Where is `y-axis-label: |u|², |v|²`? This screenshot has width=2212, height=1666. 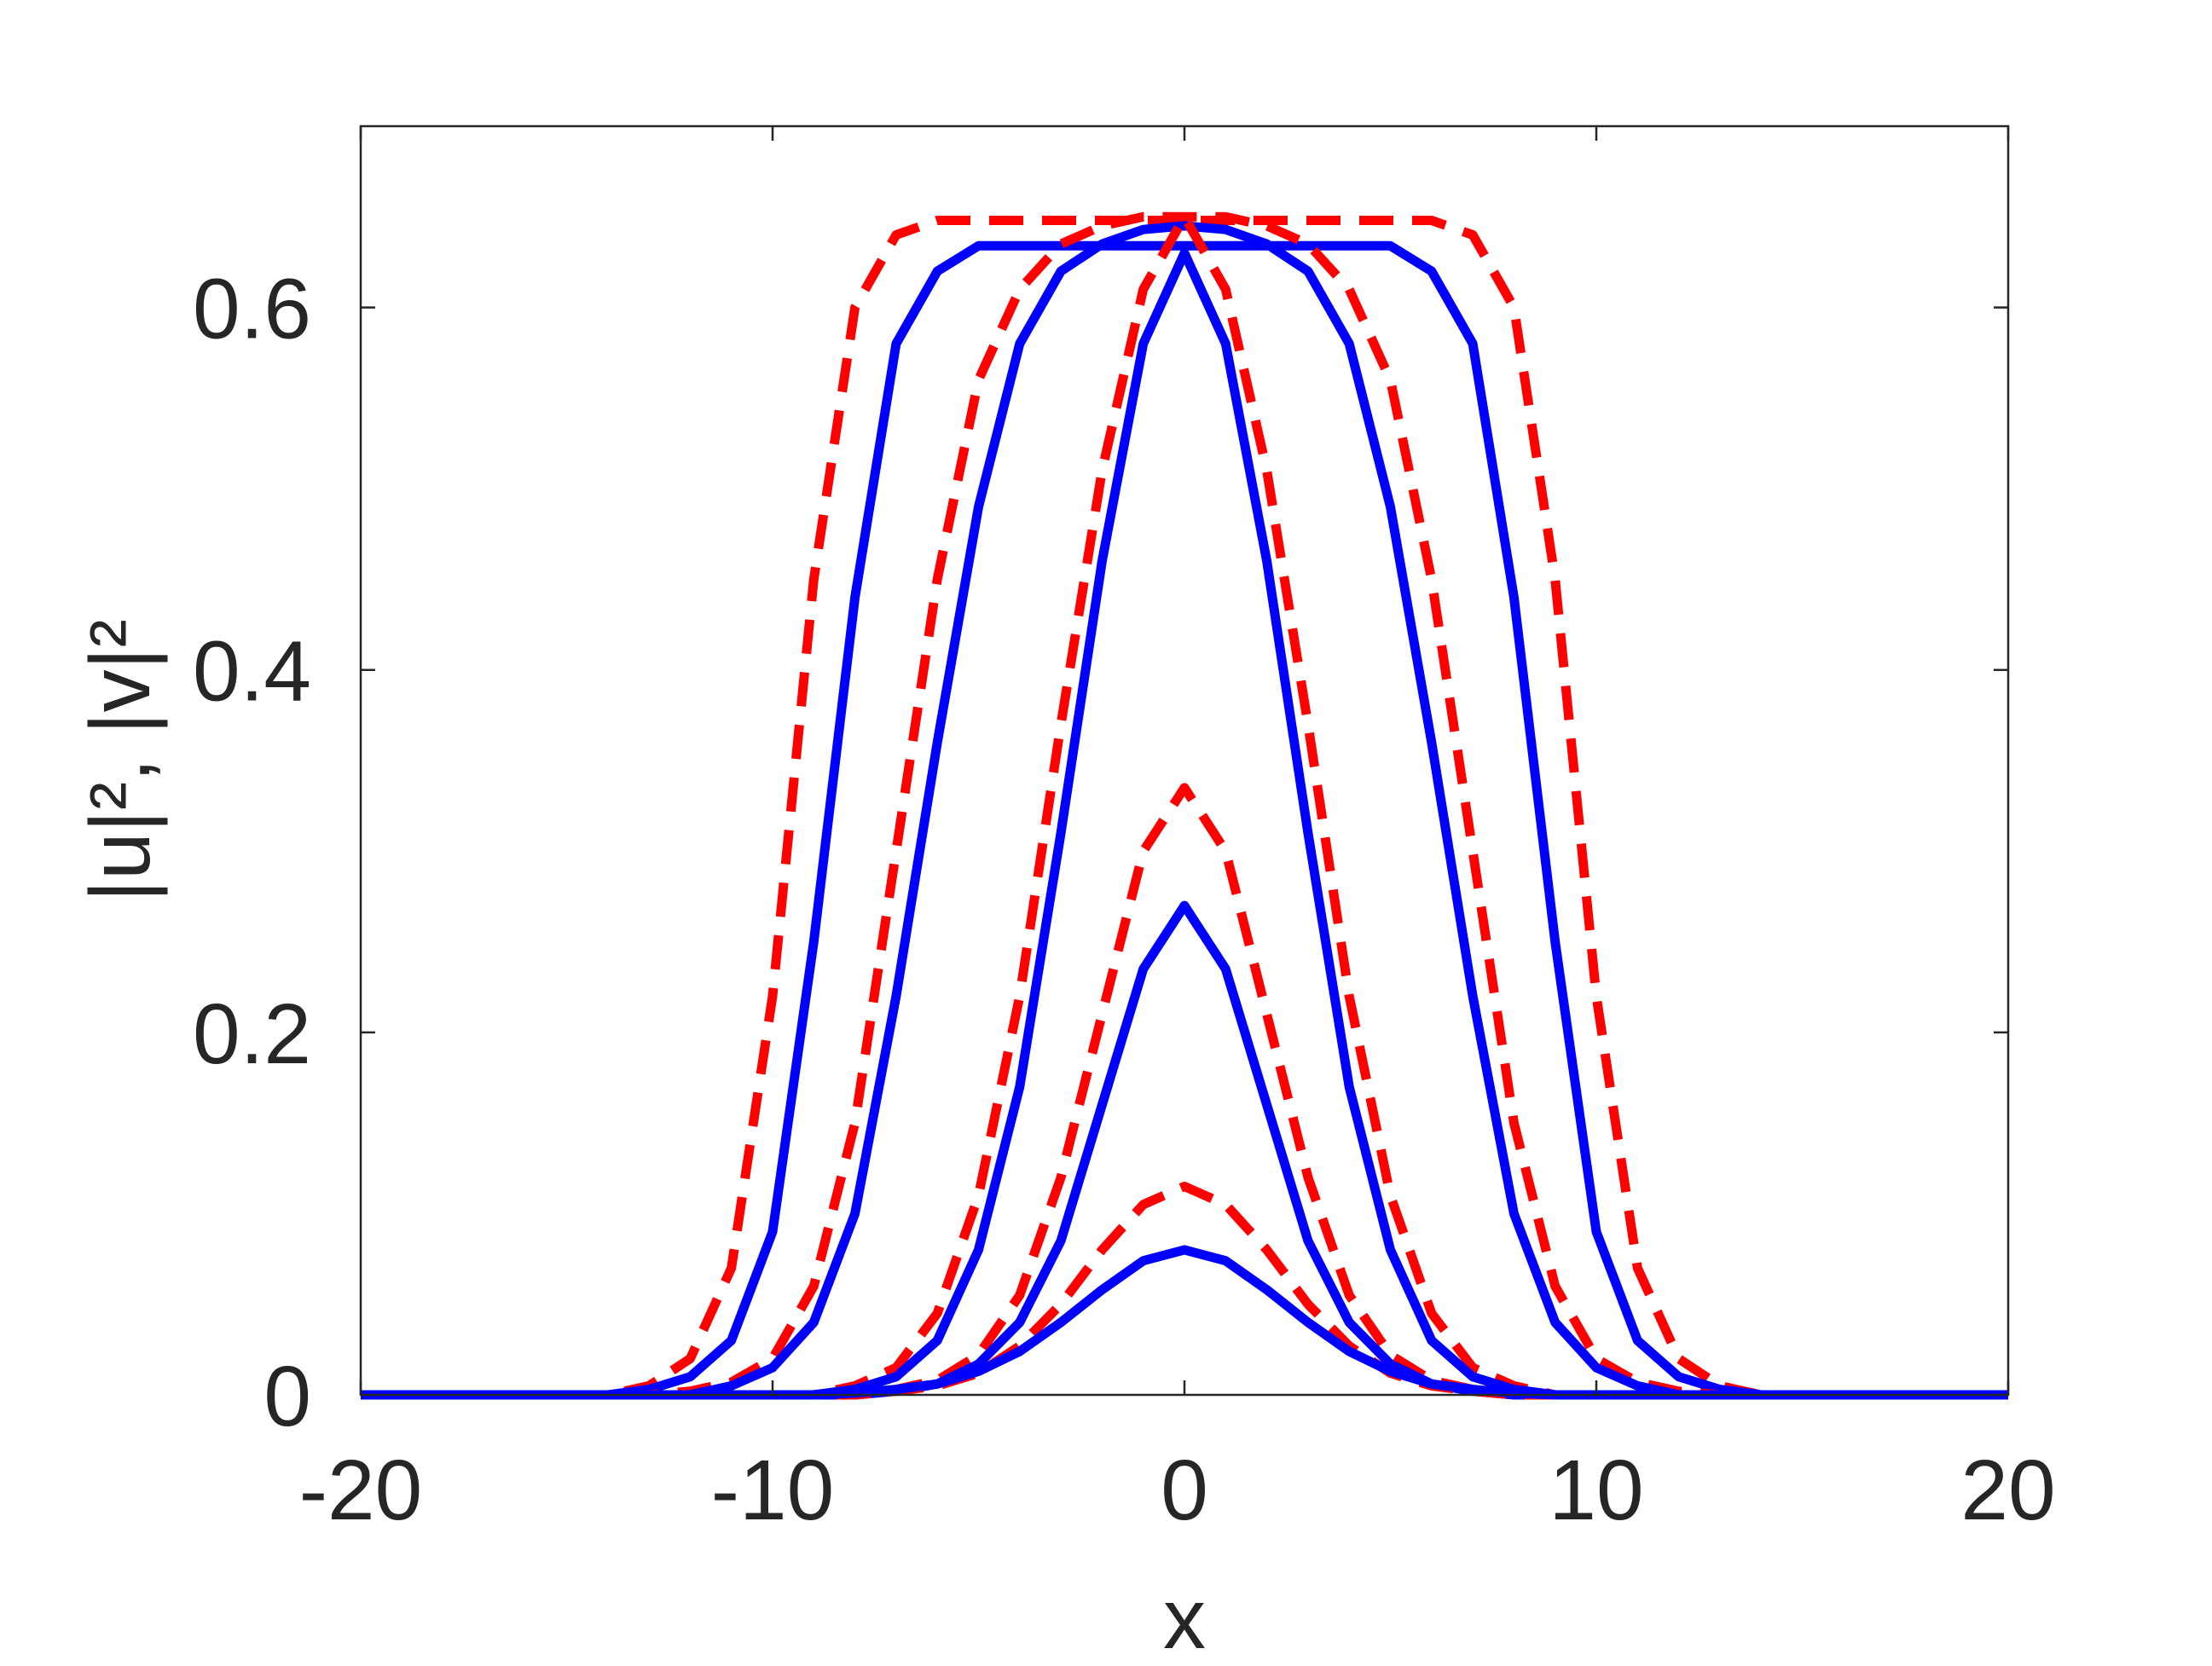
y-axis-label: |u|², |v|² is located at coordinates (120, 760).